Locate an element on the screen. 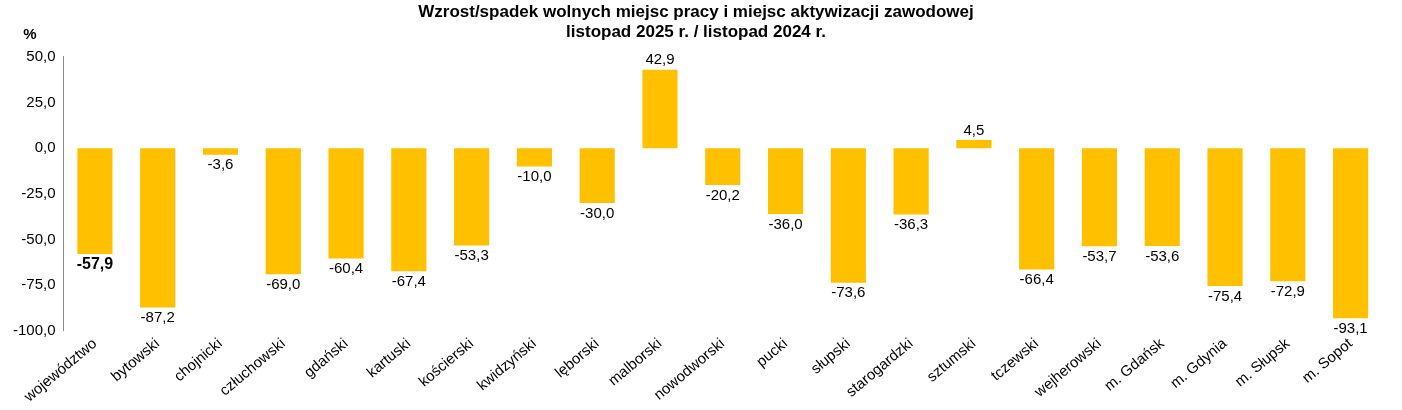  data-label: -66,4 is located at coordinates (1036, 279).